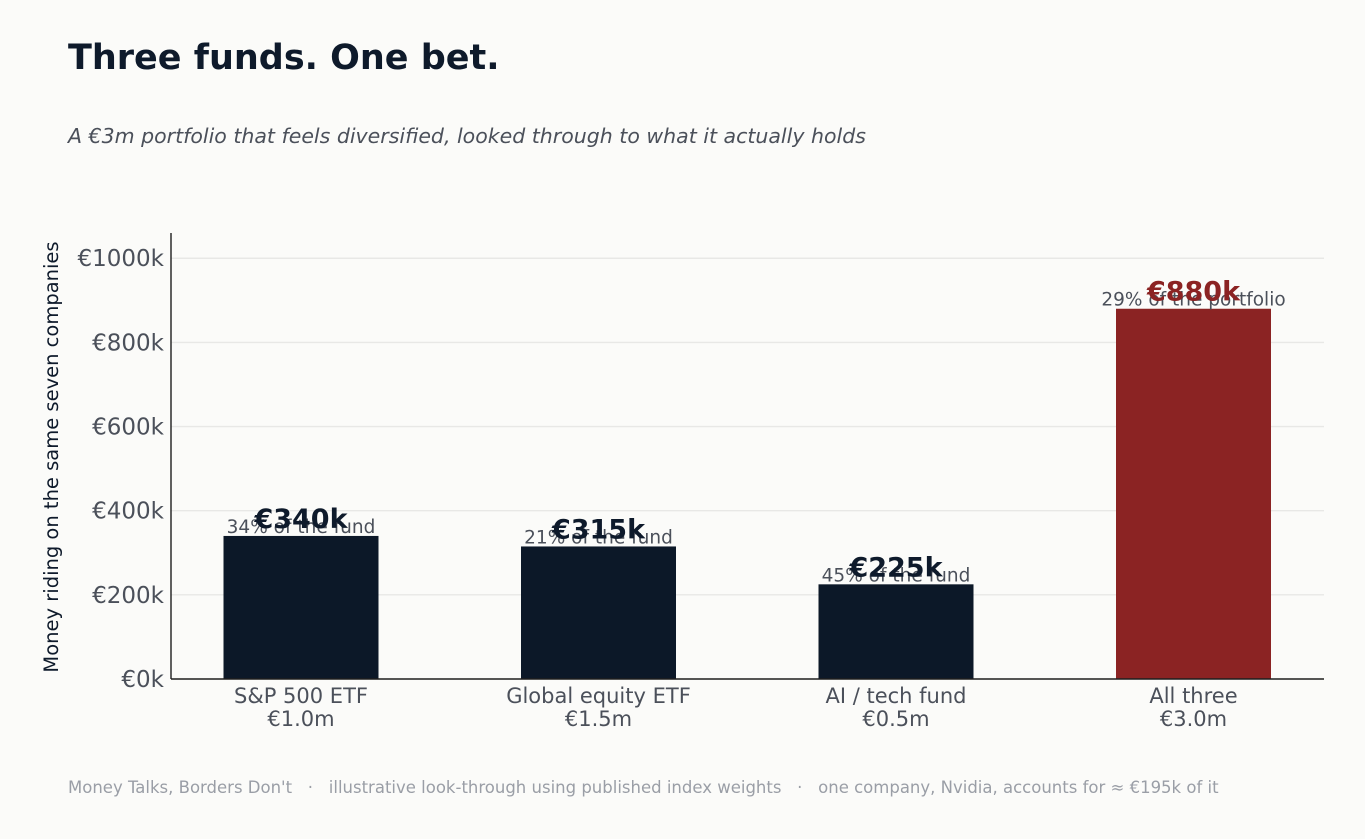 This screenshot has width=1365, height=839. I want to click on x-tick-label: S&P 500 ETF, so click(301, 696).